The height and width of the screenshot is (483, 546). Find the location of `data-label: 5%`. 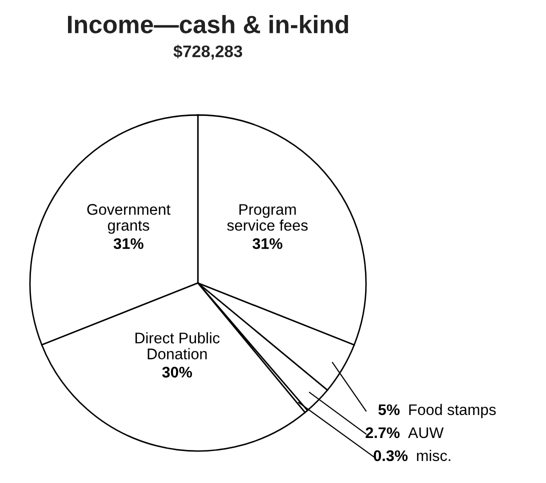

data-label: 5% is located at coordinates (389, 410).